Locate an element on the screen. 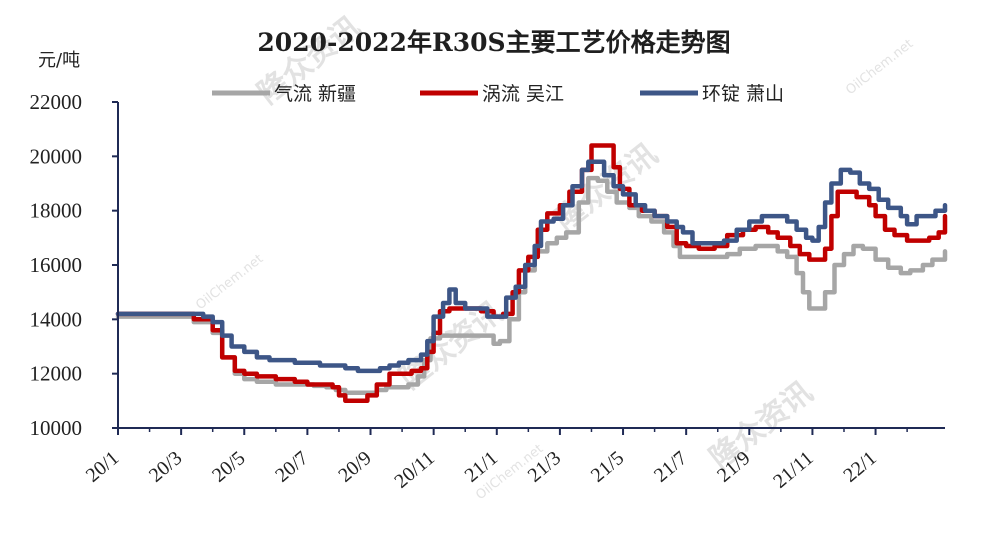 The image size is (988, 544). y-tick-label: 16000 is located at coordinates (56, 265).